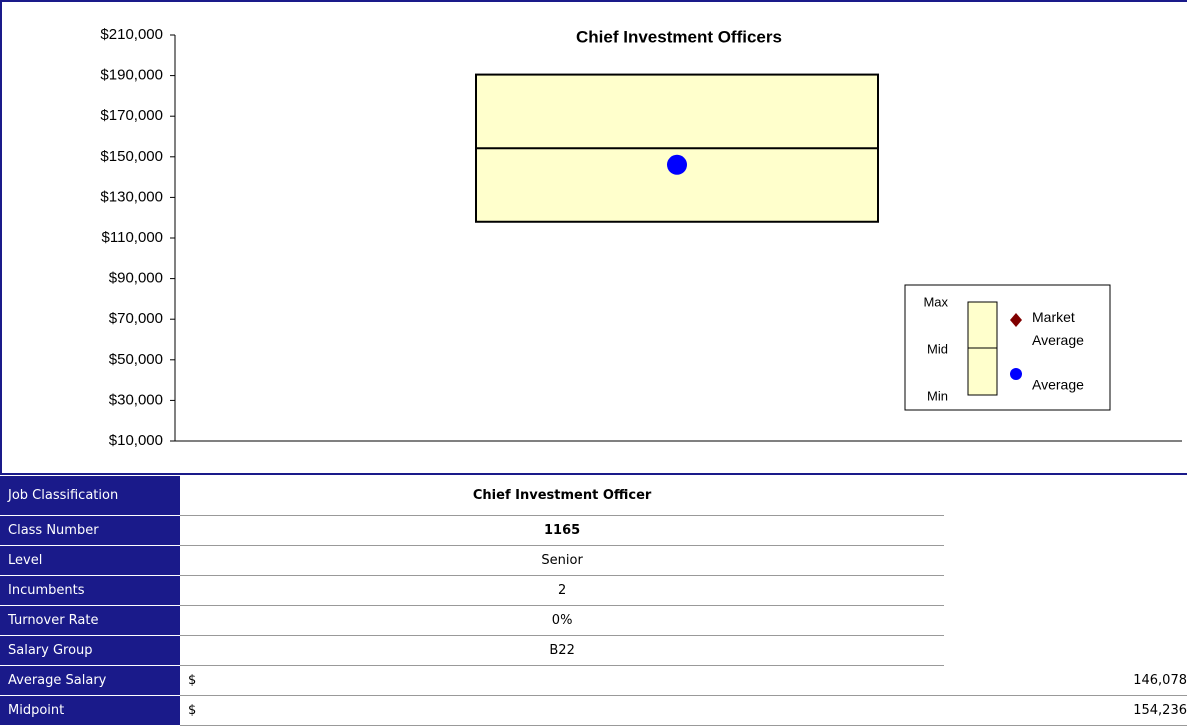  I want to click on table-row: Incumbents 2, so click(593, 590).